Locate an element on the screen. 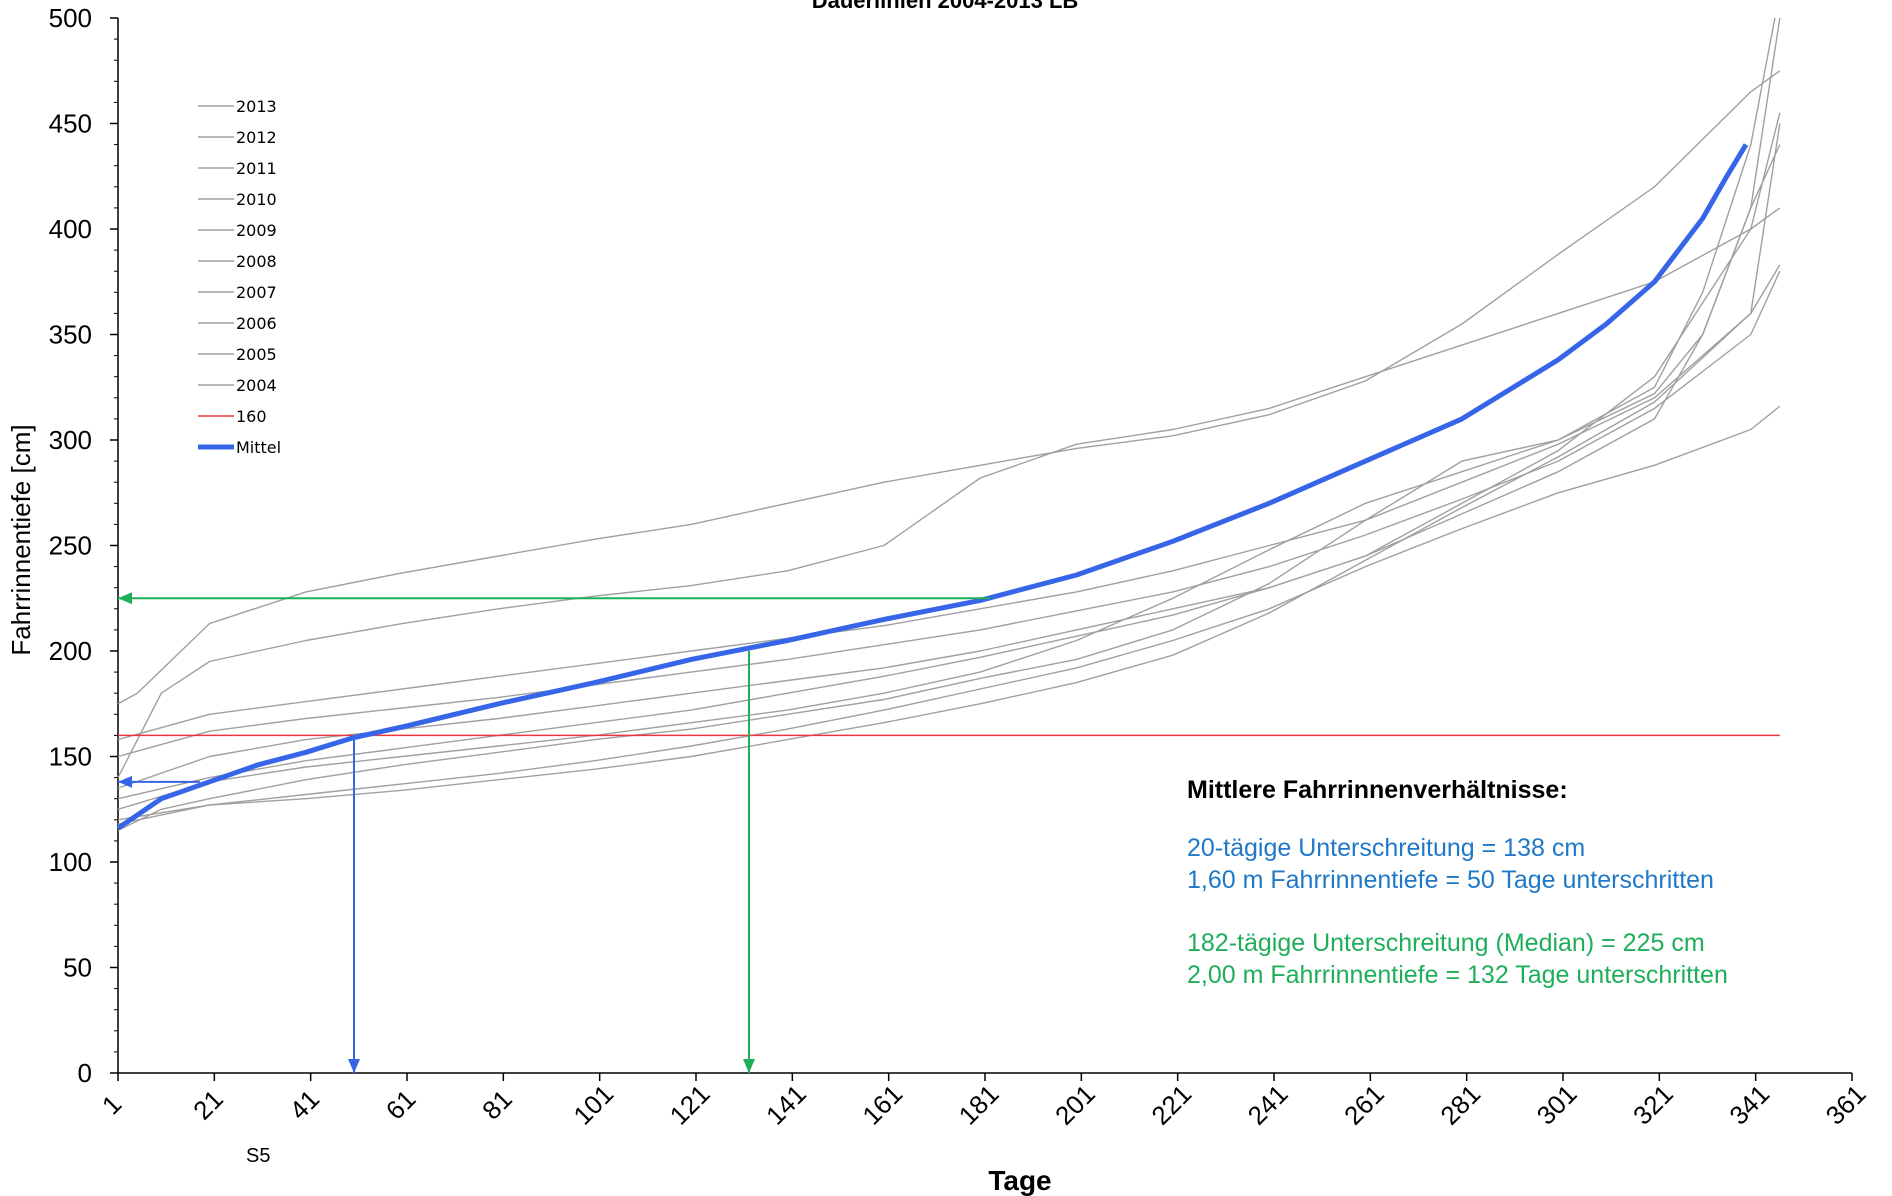 This screenshot has height=1196, width=1892. x-tick-label: 341 is located at coordinates (1749, 1105).